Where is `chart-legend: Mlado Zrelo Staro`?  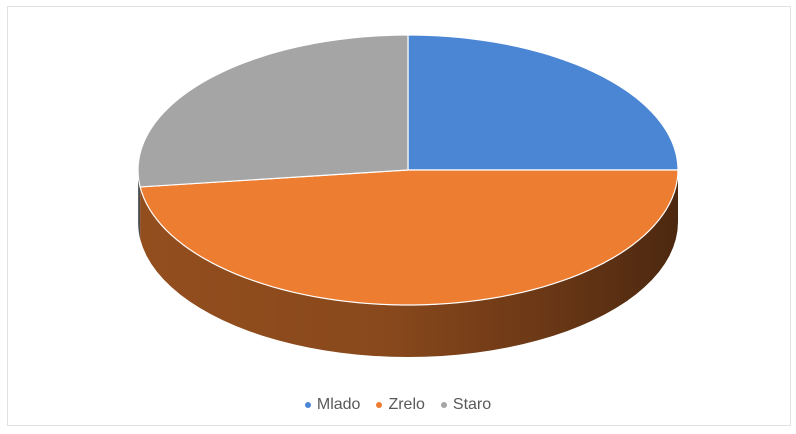 chart-legend: Mlado Zrelo Staro is located at coordinates (398, 405).